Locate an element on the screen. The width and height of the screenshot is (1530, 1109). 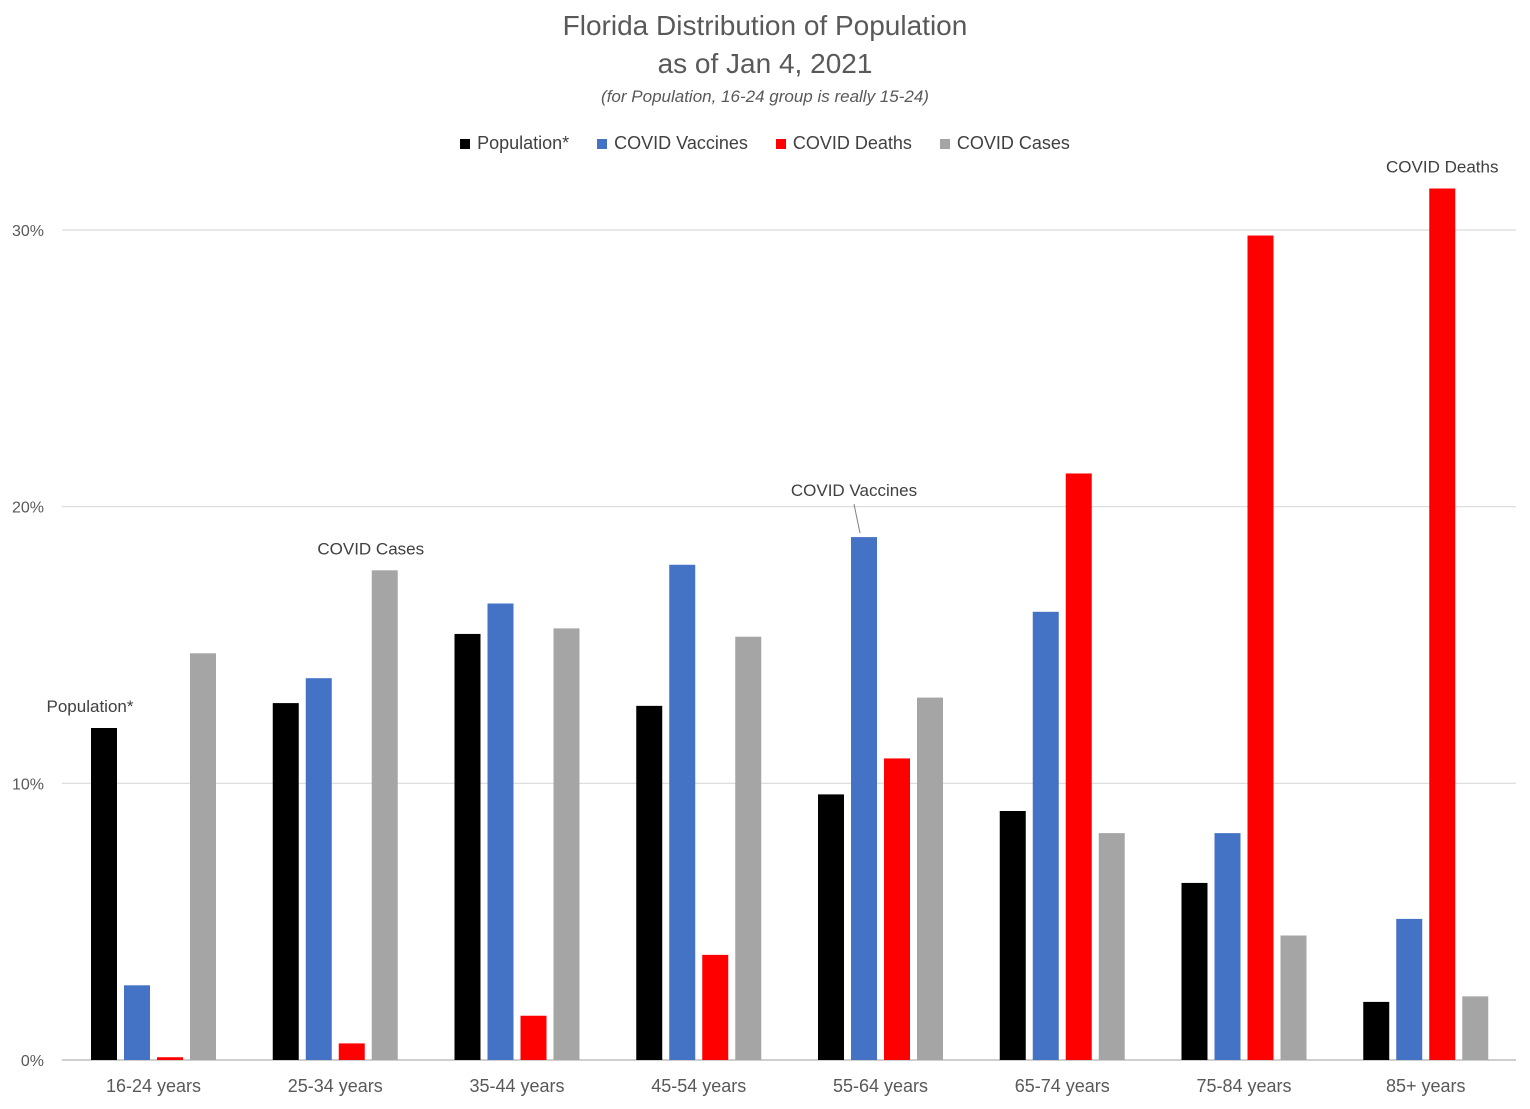
data-label: Population* is located at coordinates (90, 706).